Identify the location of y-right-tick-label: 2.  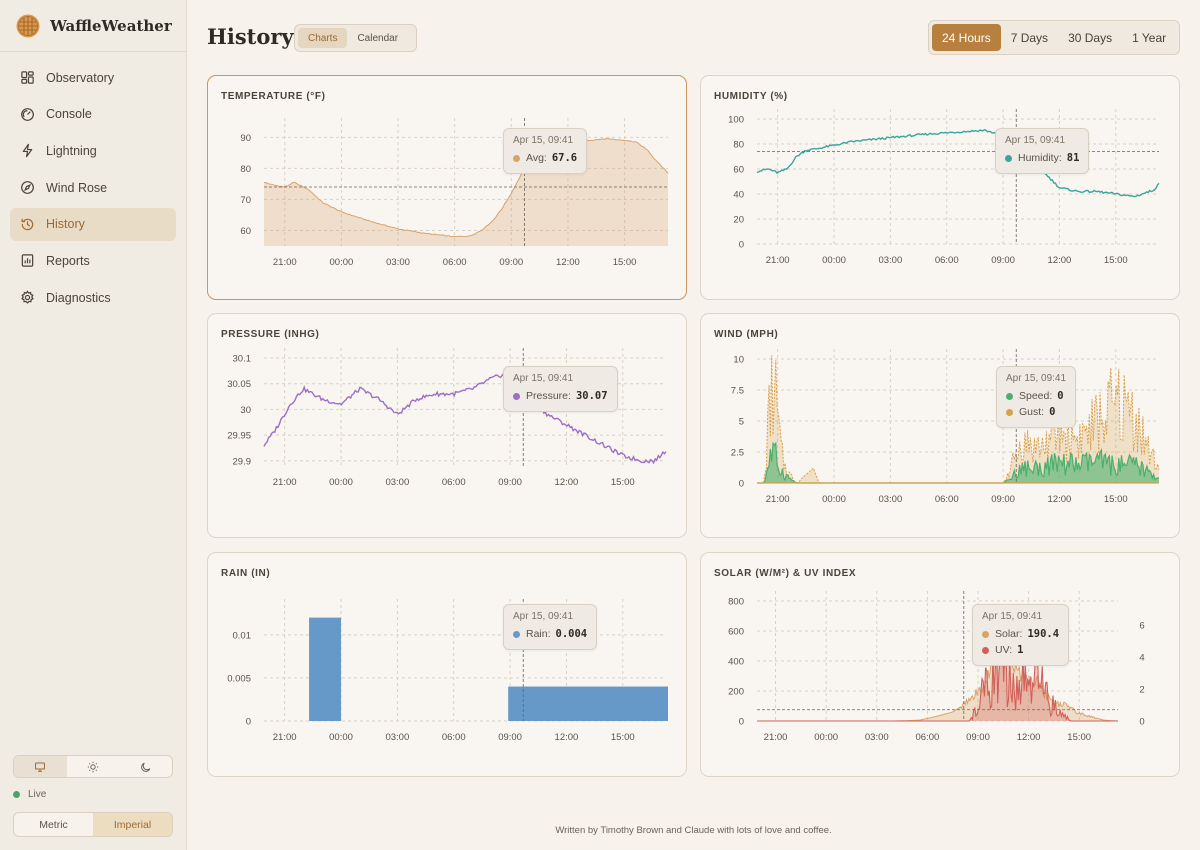
(1141, 690).